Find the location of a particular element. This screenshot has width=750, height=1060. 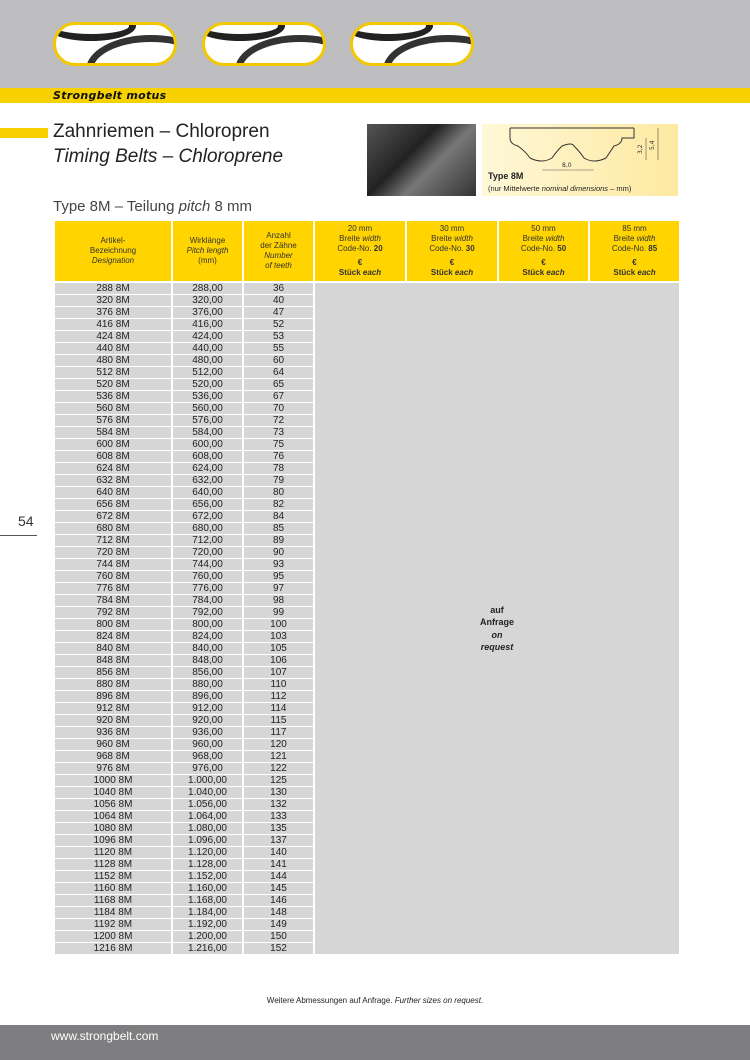

col-width-50: 50 mm Breite width Code-No. 50 € Stück each is located at coordinates (543, 251).